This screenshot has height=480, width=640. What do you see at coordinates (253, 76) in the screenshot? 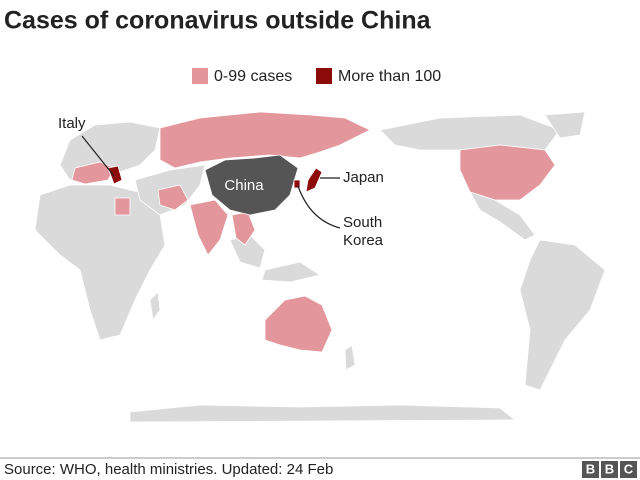
I see `legend-label: 0-99 cases` at bounding box center [253, 76].